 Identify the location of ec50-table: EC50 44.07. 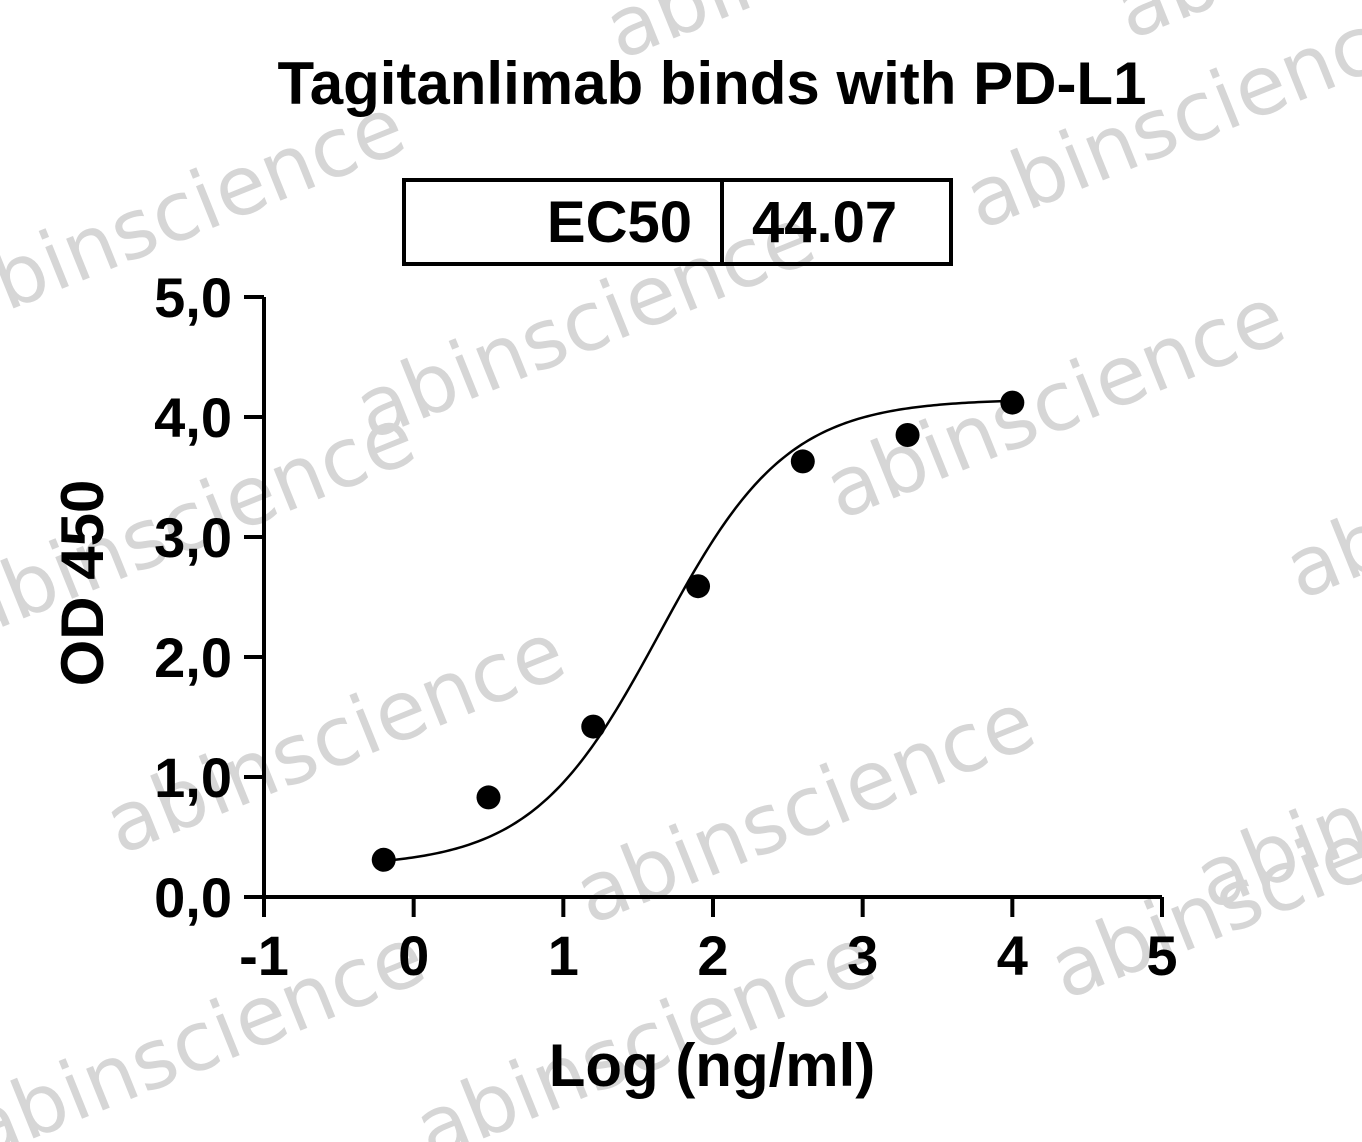
(677, 222).